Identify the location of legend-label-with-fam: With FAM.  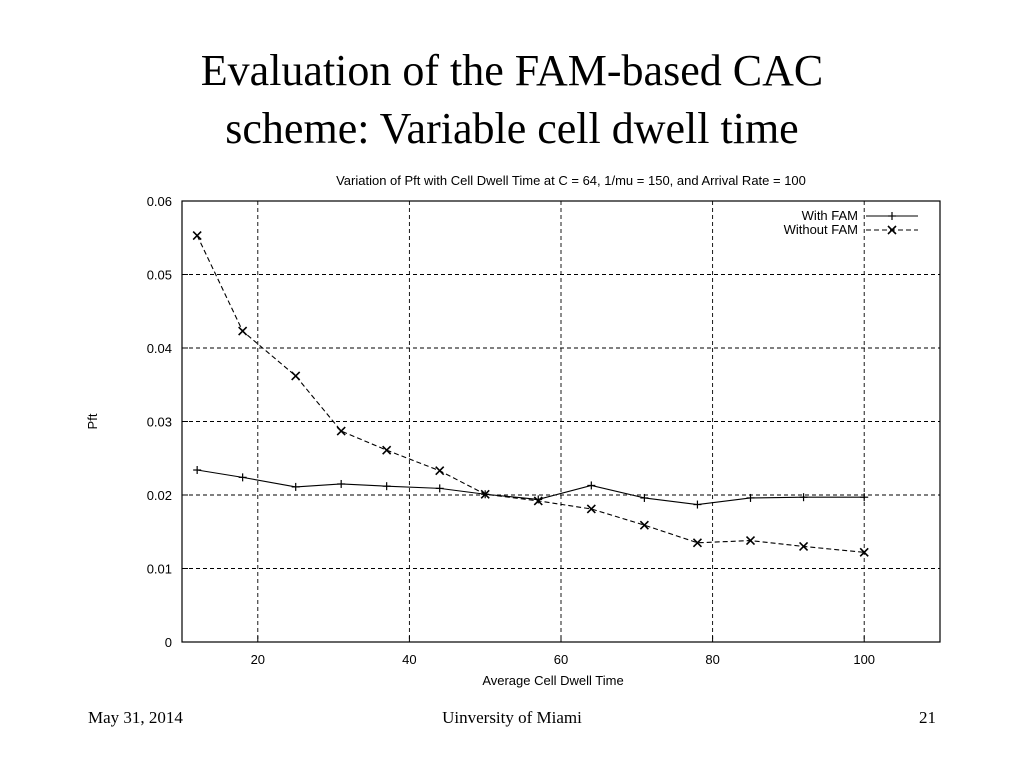
(830, 215).